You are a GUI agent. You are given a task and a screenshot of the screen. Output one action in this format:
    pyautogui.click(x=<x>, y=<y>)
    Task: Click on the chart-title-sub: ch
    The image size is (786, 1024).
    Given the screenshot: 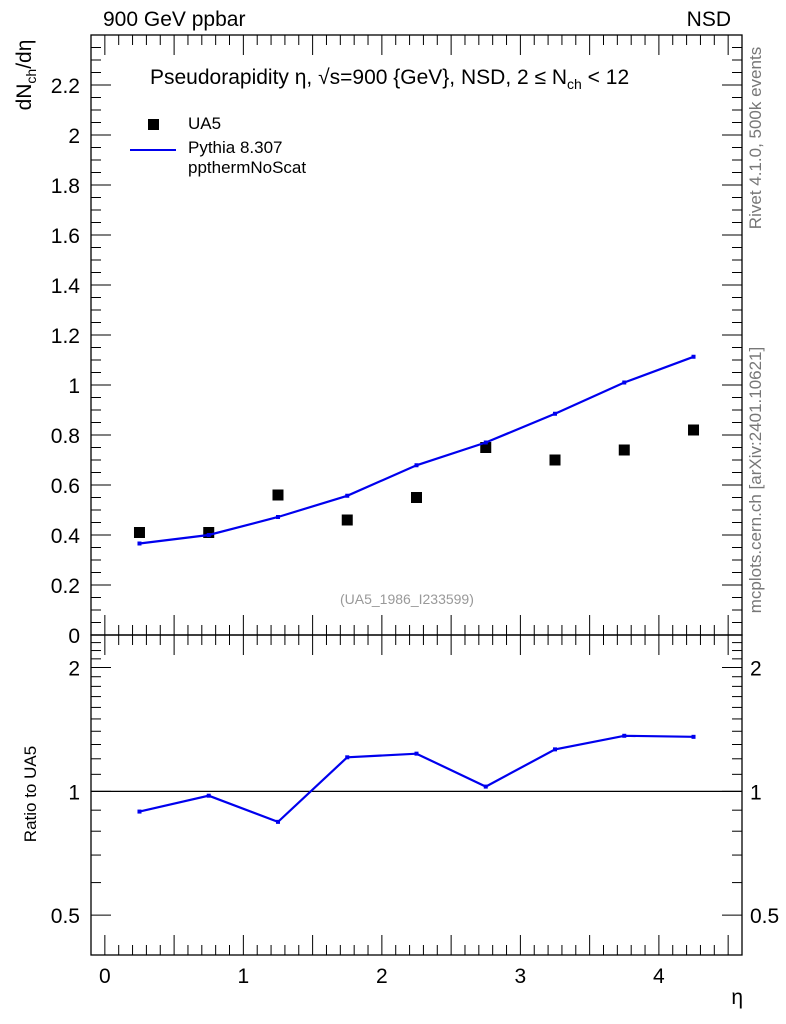 What is the action you would take?
    pyautogui.click(x=574, y=84)
    